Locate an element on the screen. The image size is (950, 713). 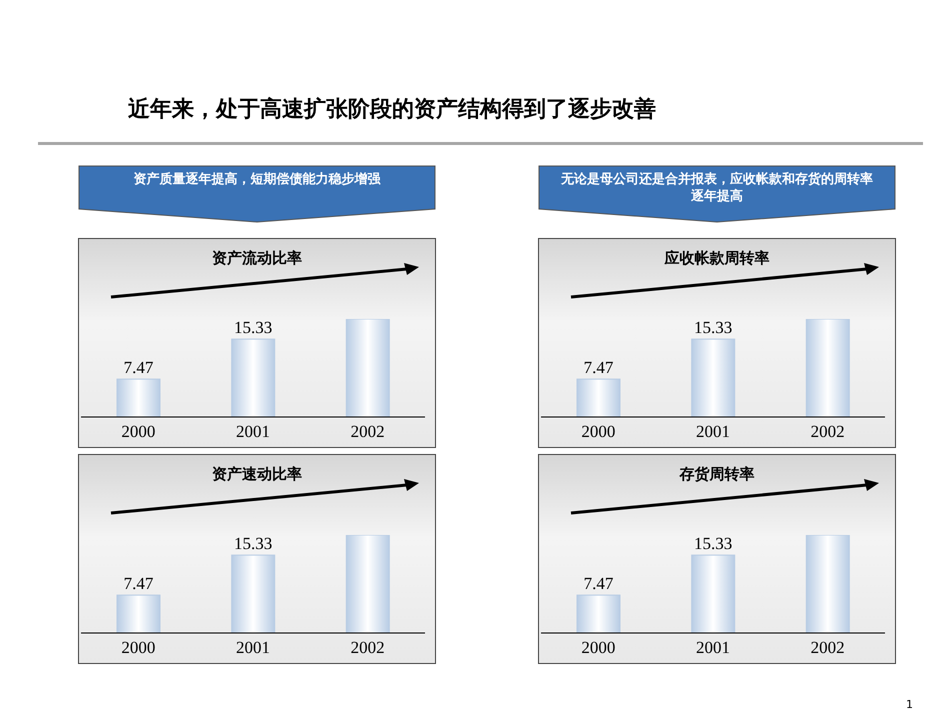
text: 无论是母公司还是合并报表，应收帐款和存货的周转率逐年提高 is located at coordinates (717, 188).